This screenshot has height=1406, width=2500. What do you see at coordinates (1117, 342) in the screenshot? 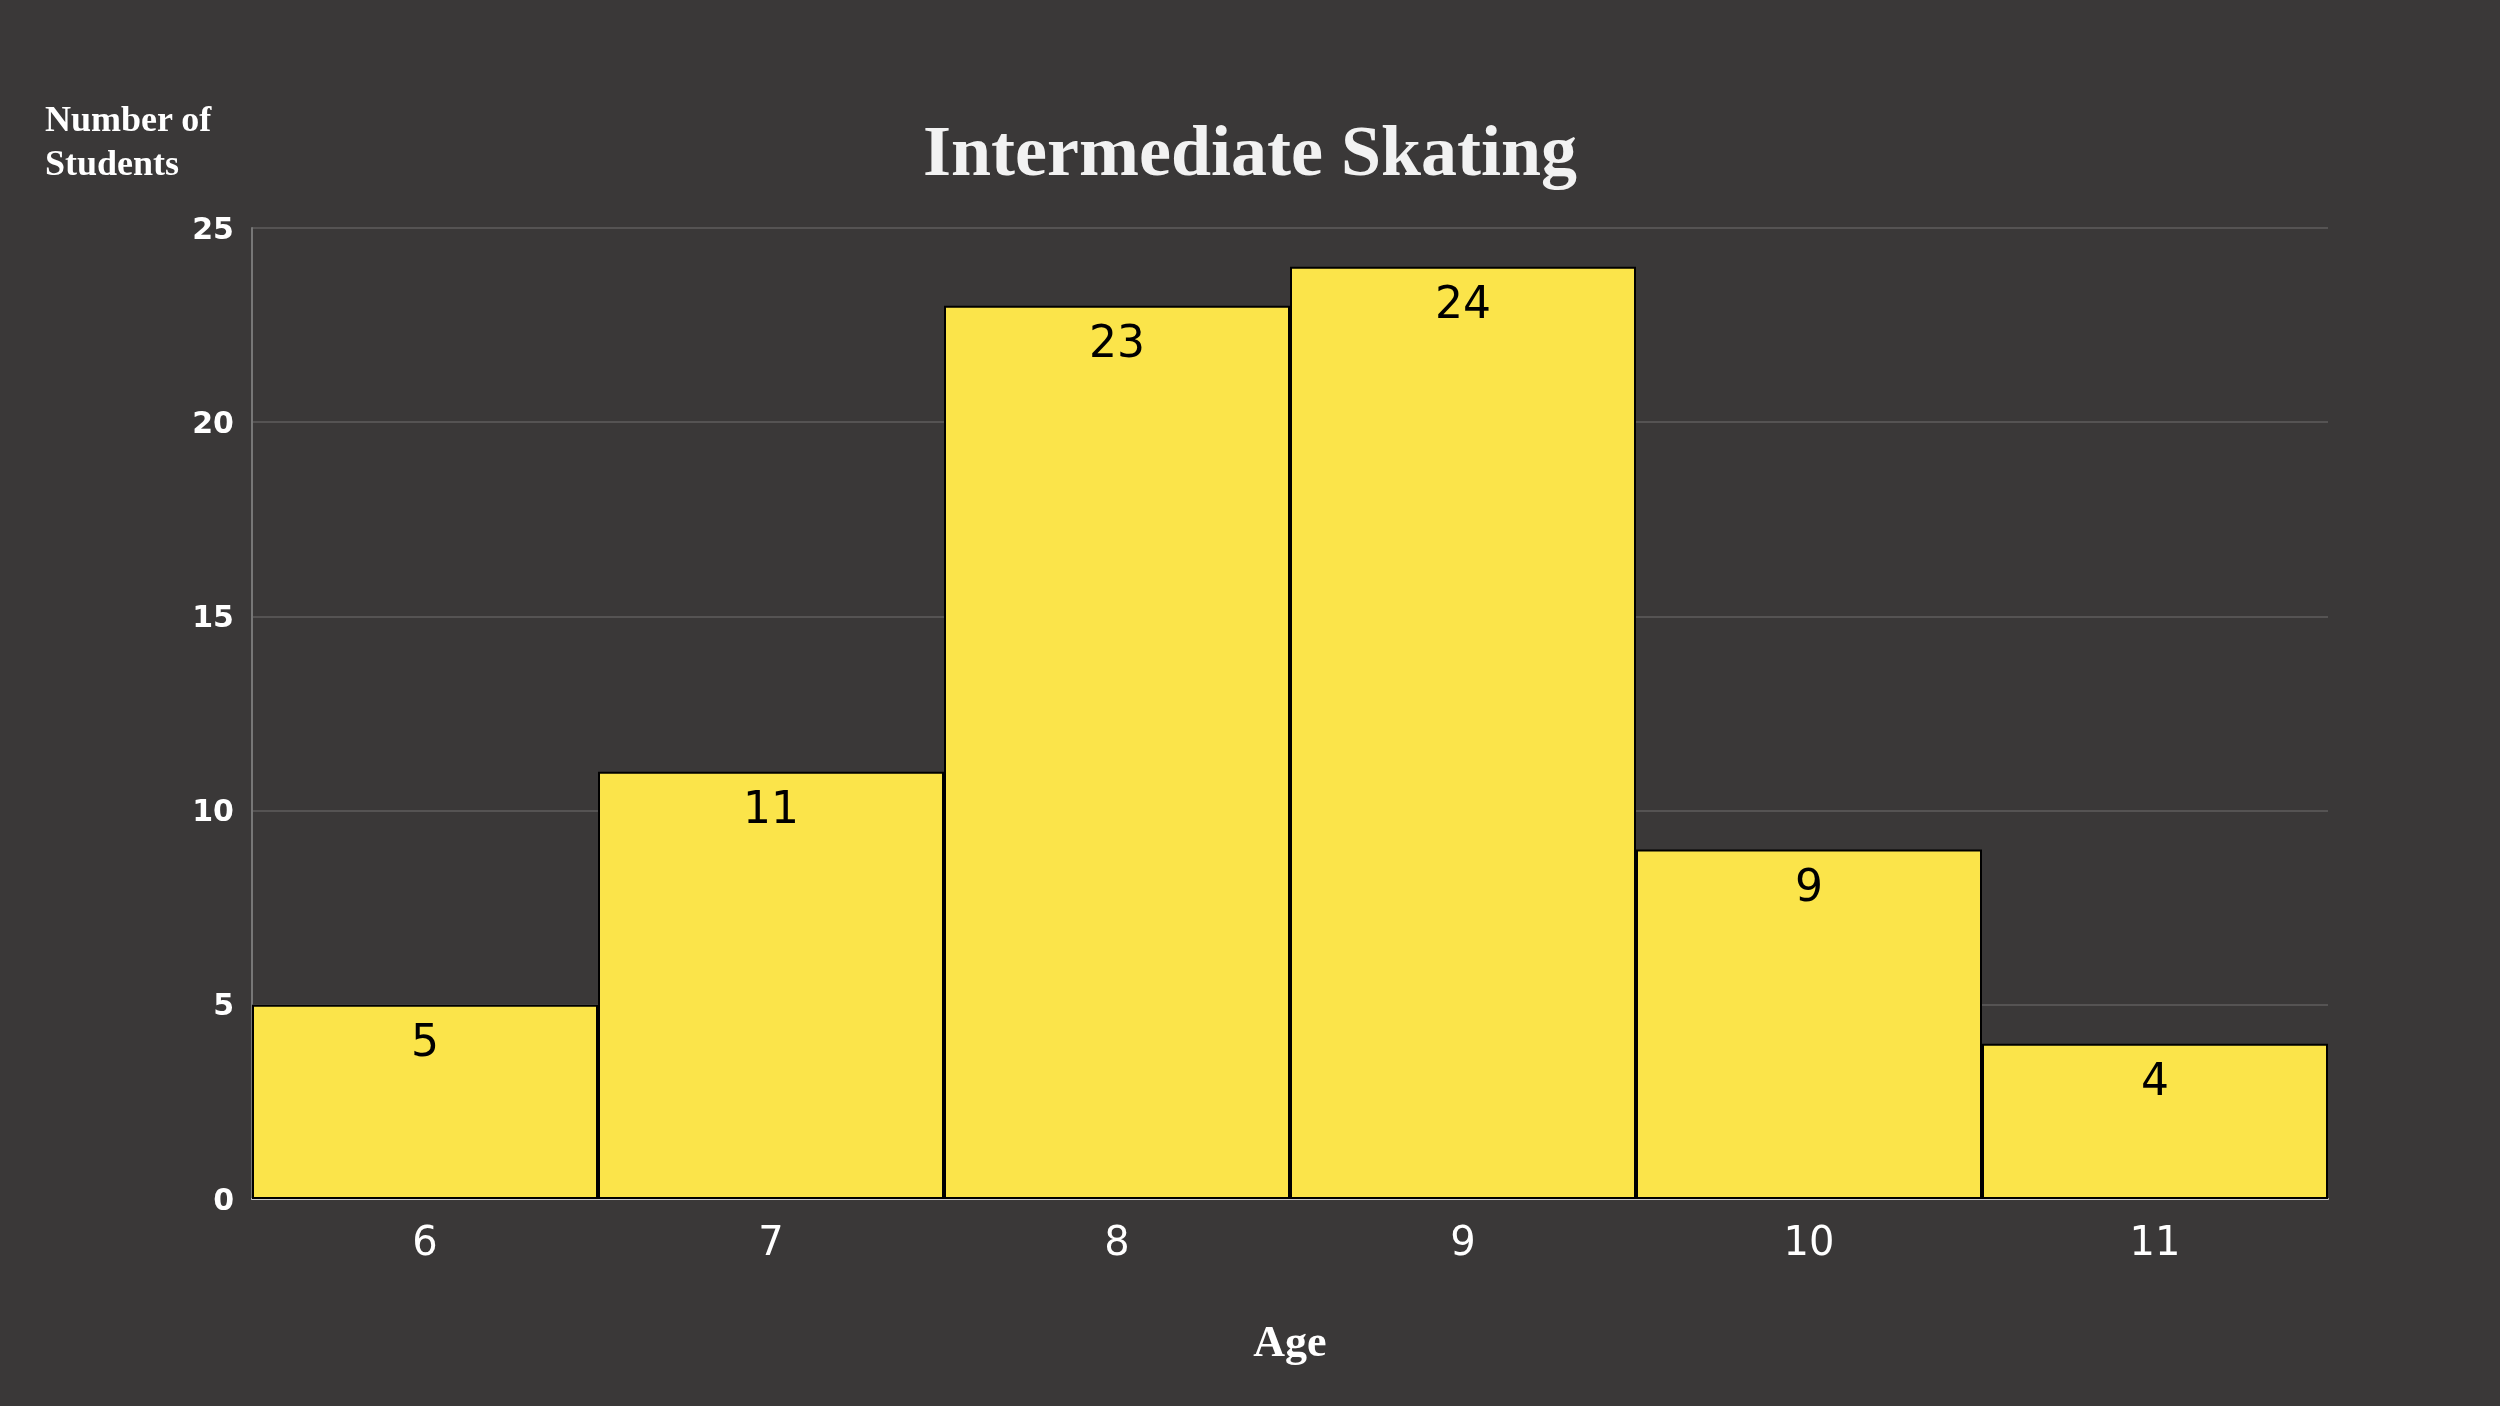
I see `data-label: 23` at bounding box center [1117, 342].